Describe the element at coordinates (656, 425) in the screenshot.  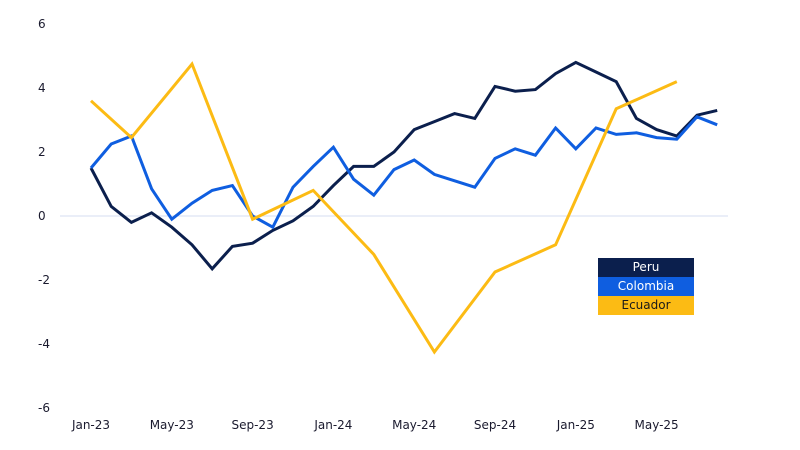
I see `x-tick-label: May-25` at that location.